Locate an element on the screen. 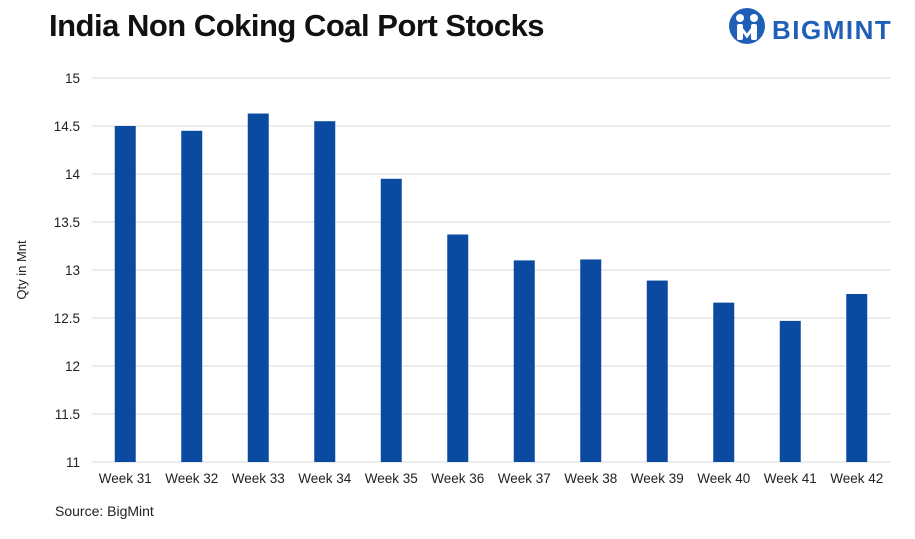  x-tick-label: Week 37 is located at coordinates (524, 478).